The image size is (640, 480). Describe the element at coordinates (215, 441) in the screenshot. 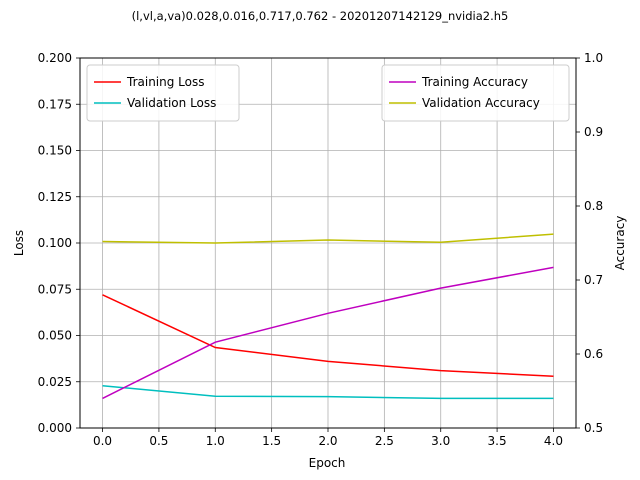

I see `x-tick-label: 1.0` at that location.